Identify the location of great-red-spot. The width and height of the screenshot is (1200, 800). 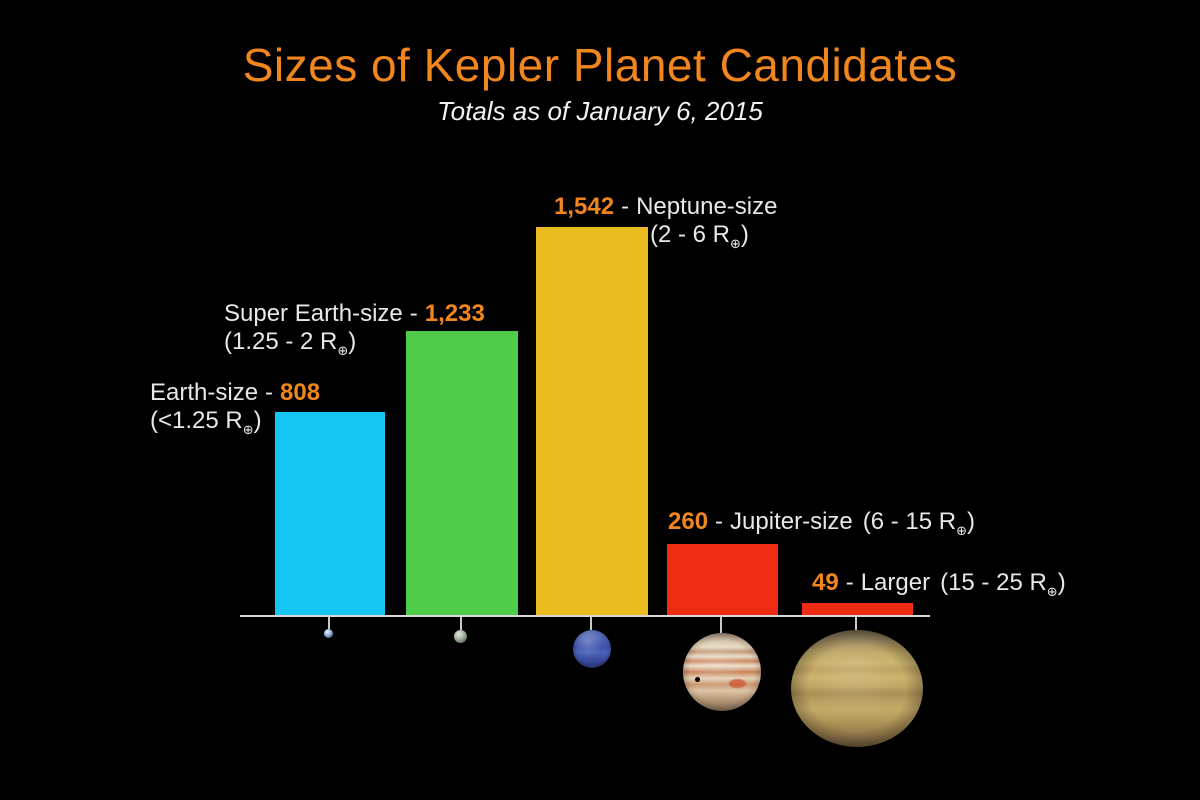
(737, 683).